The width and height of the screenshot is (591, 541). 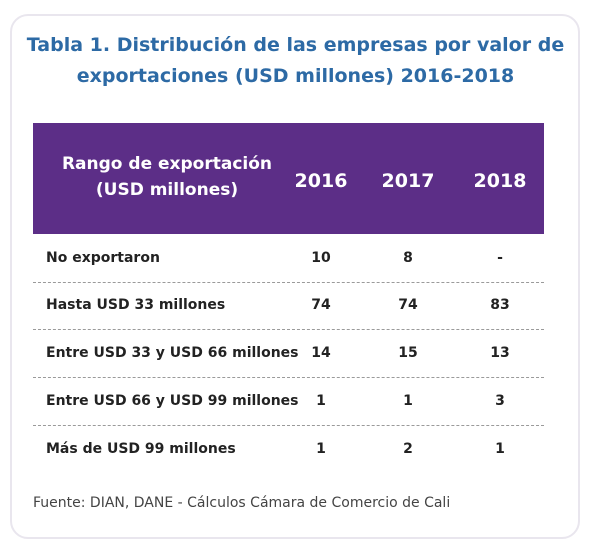 What do you see at coordinates (288, 306) in the screenshot?
I see `table-row: Hasta USD 33 millones 74 74 83` at bounding box center [288, 306].